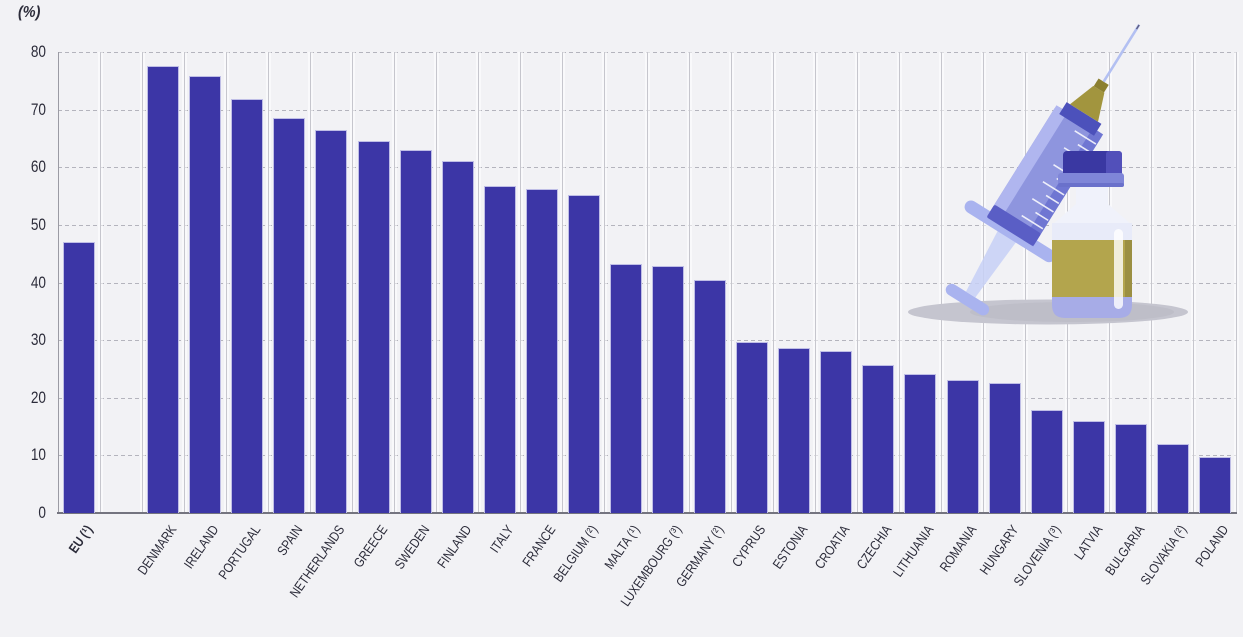  What do you see at coordinates (752, 427) in the screenshot?
I see `bar-cyprus` at bounding box center [752, 427].